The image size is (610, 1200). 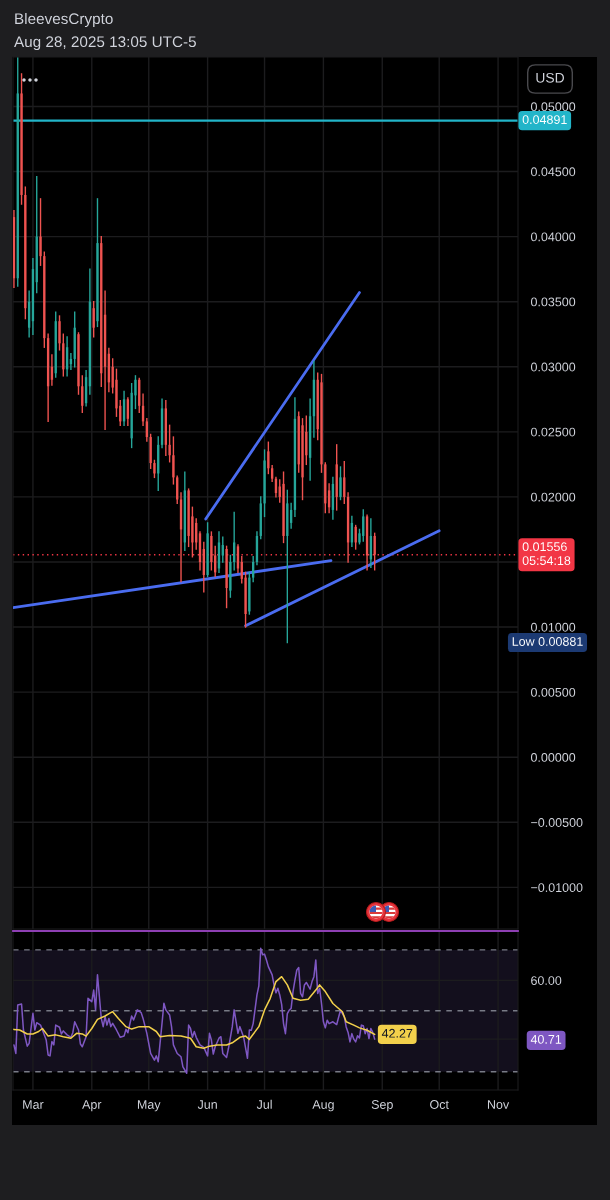 I want to click on y-tick-label: 0.04000, so click(x=553, y=237).